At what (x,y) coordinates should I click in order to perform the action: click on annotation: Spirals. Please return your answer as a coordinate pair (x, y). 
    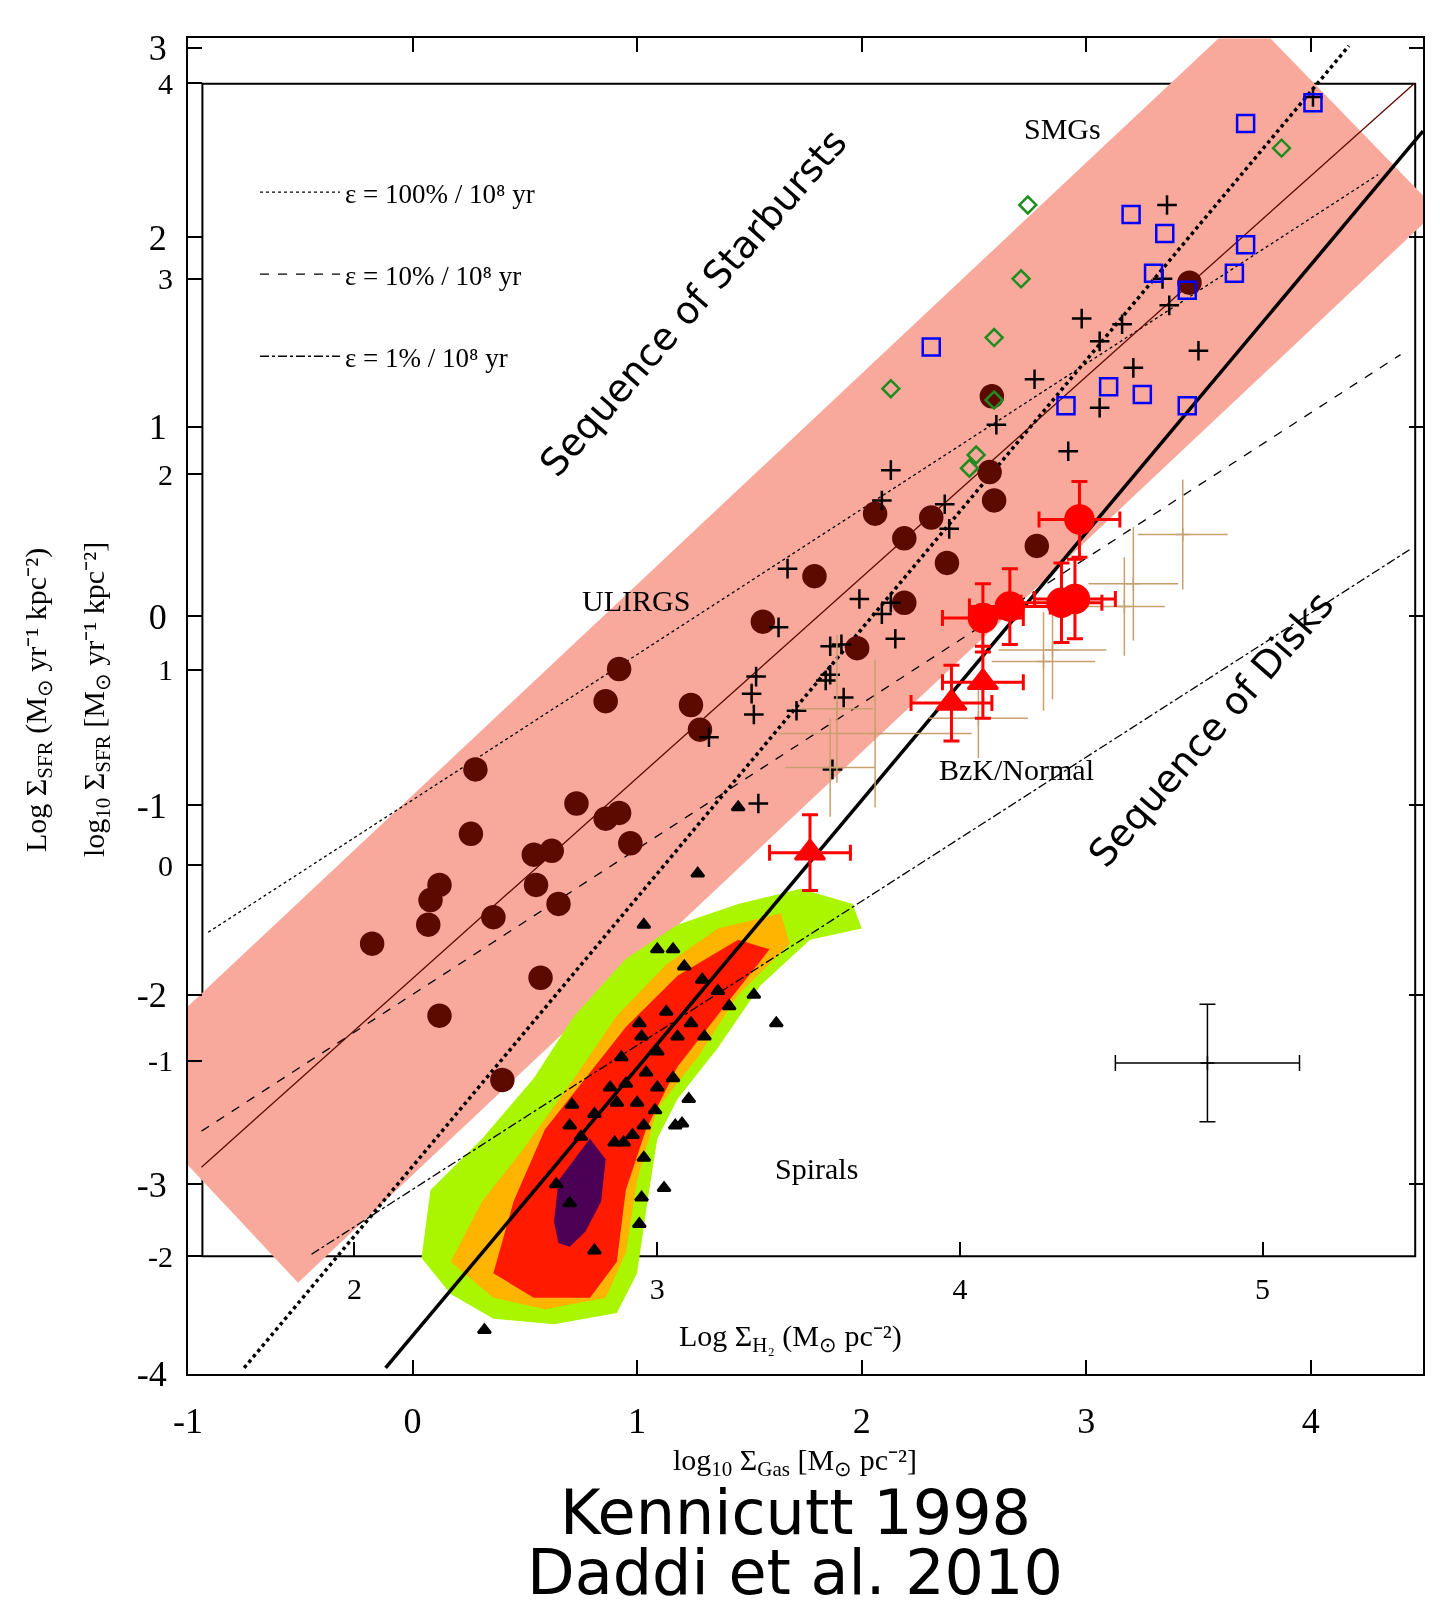
    Looking at the image, I should click on (817, 1168).